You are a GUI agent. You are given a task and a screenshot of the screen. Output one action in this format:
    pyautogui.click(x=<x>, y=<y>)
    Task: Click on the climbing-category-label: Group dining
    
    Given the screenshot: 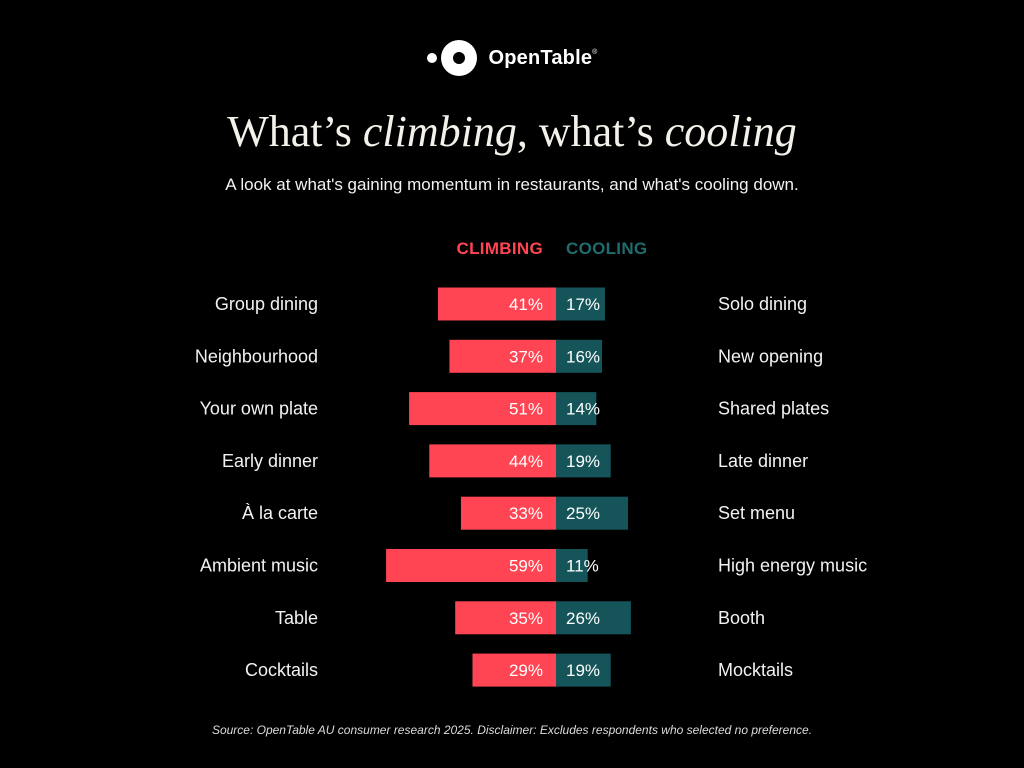 What is the action you would take?
    pyautogui.click(x=266, y=304)
    